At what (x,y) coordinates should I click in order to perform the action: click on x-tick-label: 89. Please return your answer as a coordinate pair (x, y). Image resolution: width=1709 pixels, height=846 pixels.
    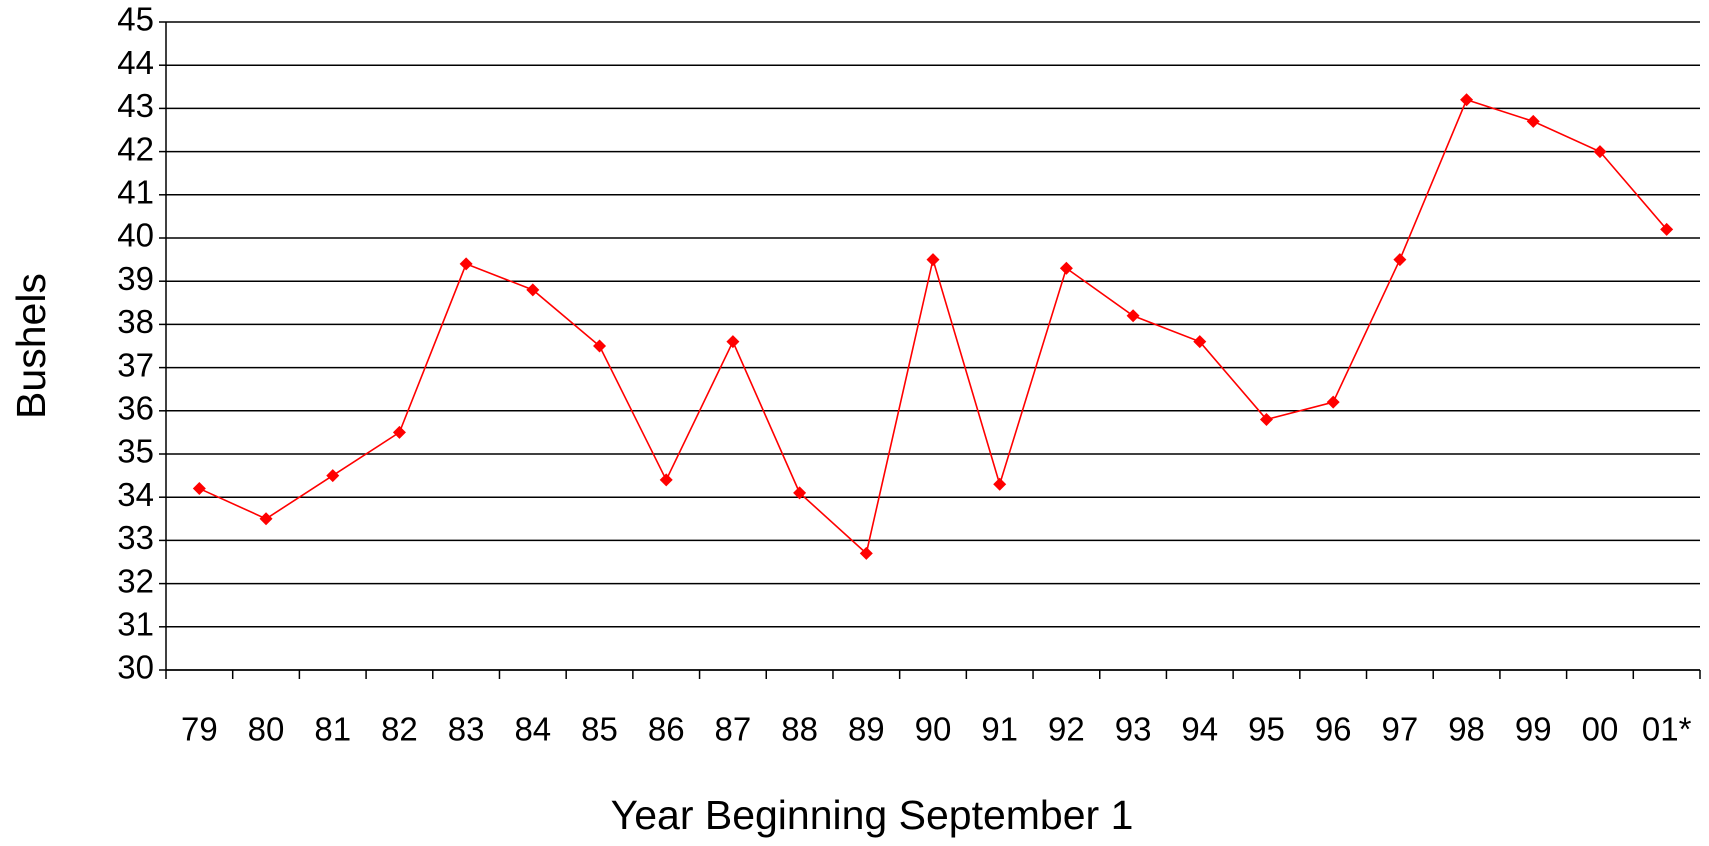
    Looking at the image, I should click on (866, 729).